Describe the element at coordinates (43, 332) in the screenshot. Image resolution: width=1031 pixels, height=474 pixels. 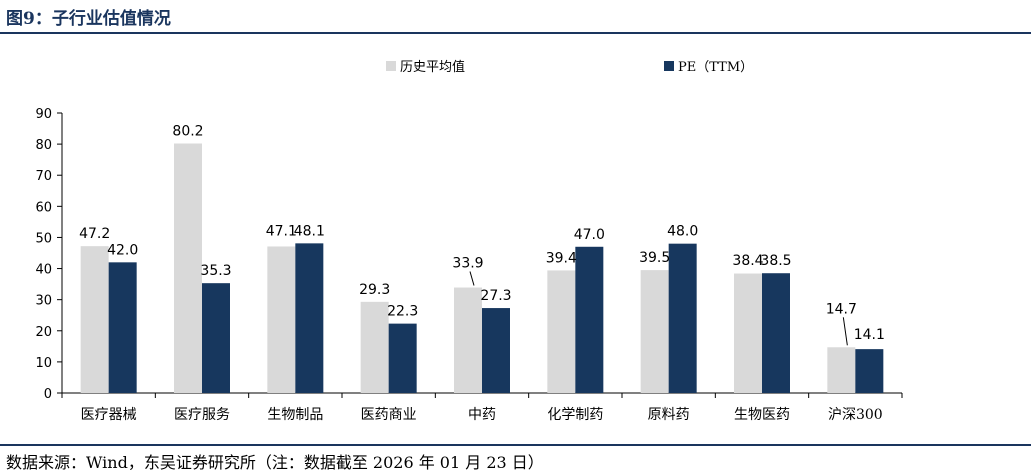
I see `y-tick-label: 20` at that location.